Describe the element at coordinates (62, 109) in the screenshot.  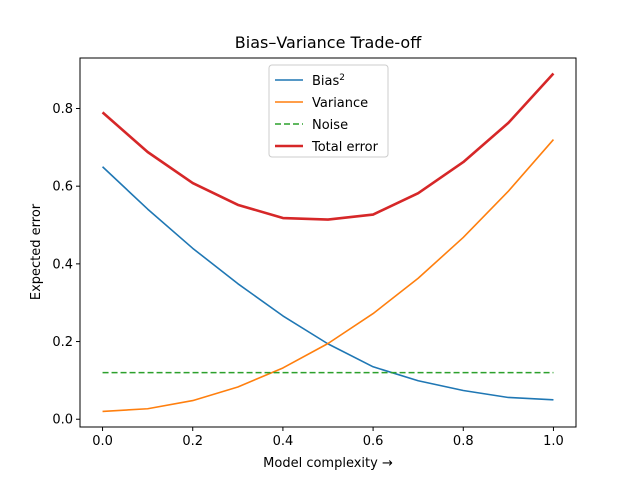
I see `y-tick-label: 0.8` at that location.